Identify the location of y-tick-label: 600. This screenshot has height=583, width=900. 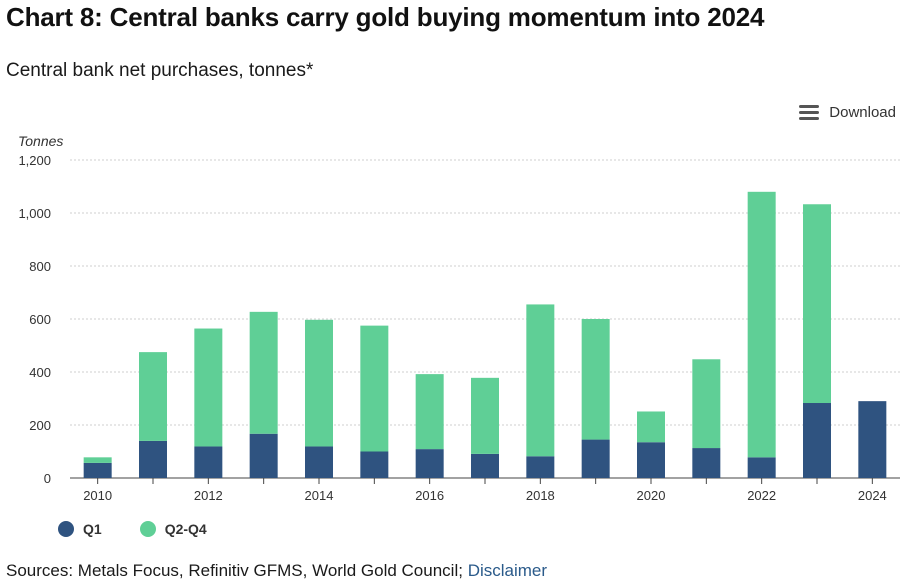
(40, 319).